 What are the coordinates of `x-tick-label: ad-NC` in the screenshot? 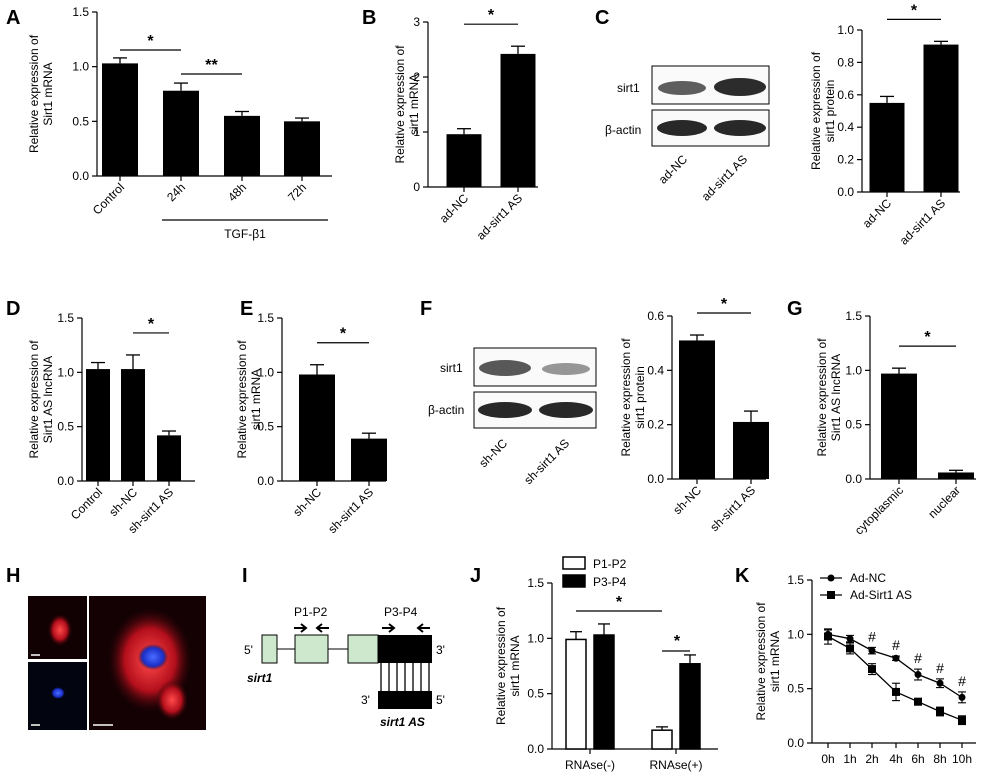 It's located at (454, 208).